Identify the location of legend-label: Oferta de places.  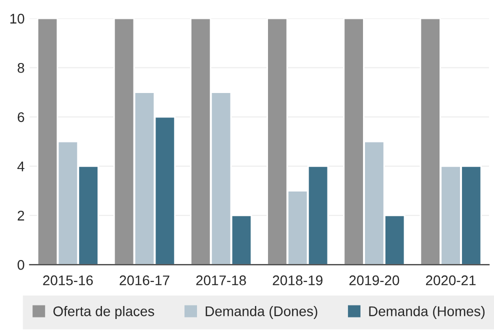
(103, 312).